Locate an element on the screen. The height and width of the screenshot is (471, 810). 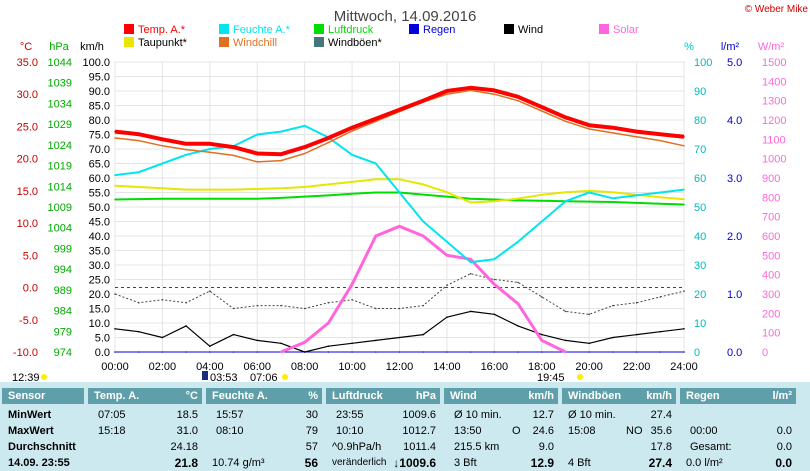
hpa-tick-label: 1029 is located at coordinates (60, 125).